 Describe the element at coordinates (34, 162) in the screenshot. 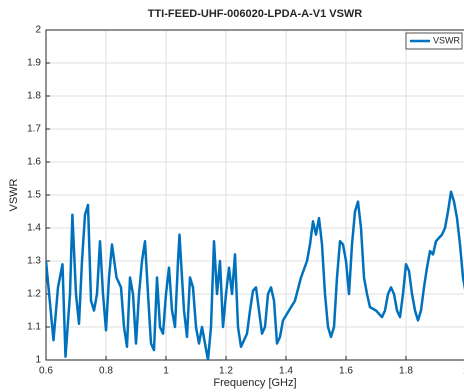

I see `y-tick-label: 1.6` at that location.